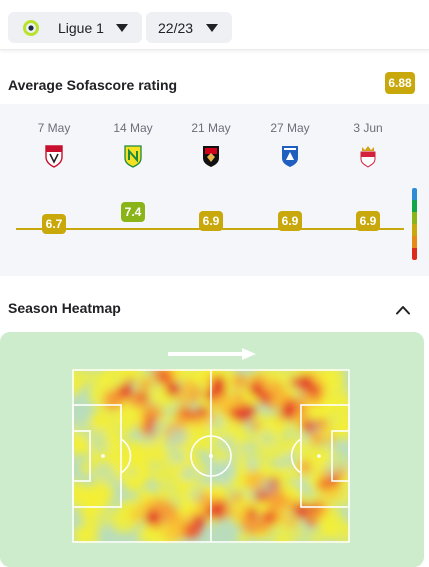 The height and width of the screenshot is (567, 429). Describe the element at coordinates (133, 128) in the screenshot. I see `match-date: 14 May` at that location.